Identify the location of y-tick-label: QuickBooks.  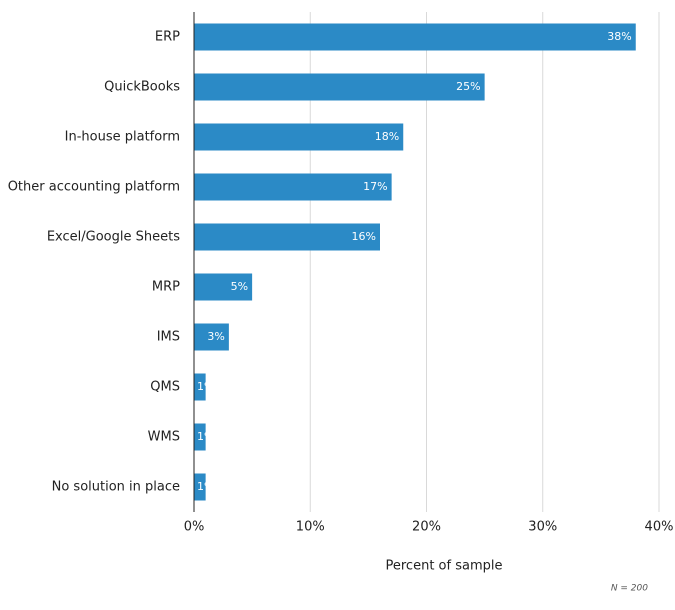
(142, 87).